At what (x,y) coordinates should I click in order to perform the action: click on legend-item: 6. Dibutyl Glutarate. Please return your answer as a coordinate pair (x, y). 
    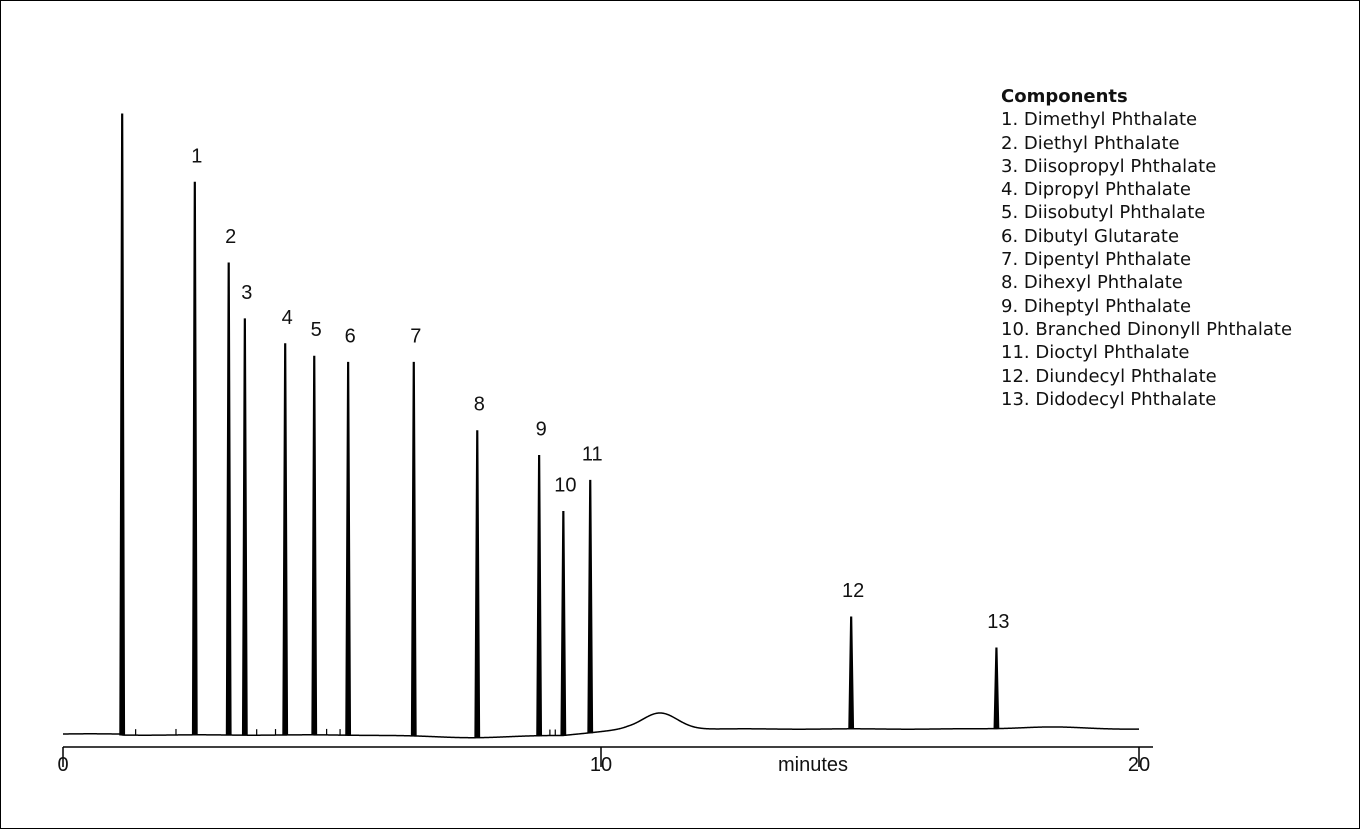
    Looking at the image, I should click on (1090, 236).